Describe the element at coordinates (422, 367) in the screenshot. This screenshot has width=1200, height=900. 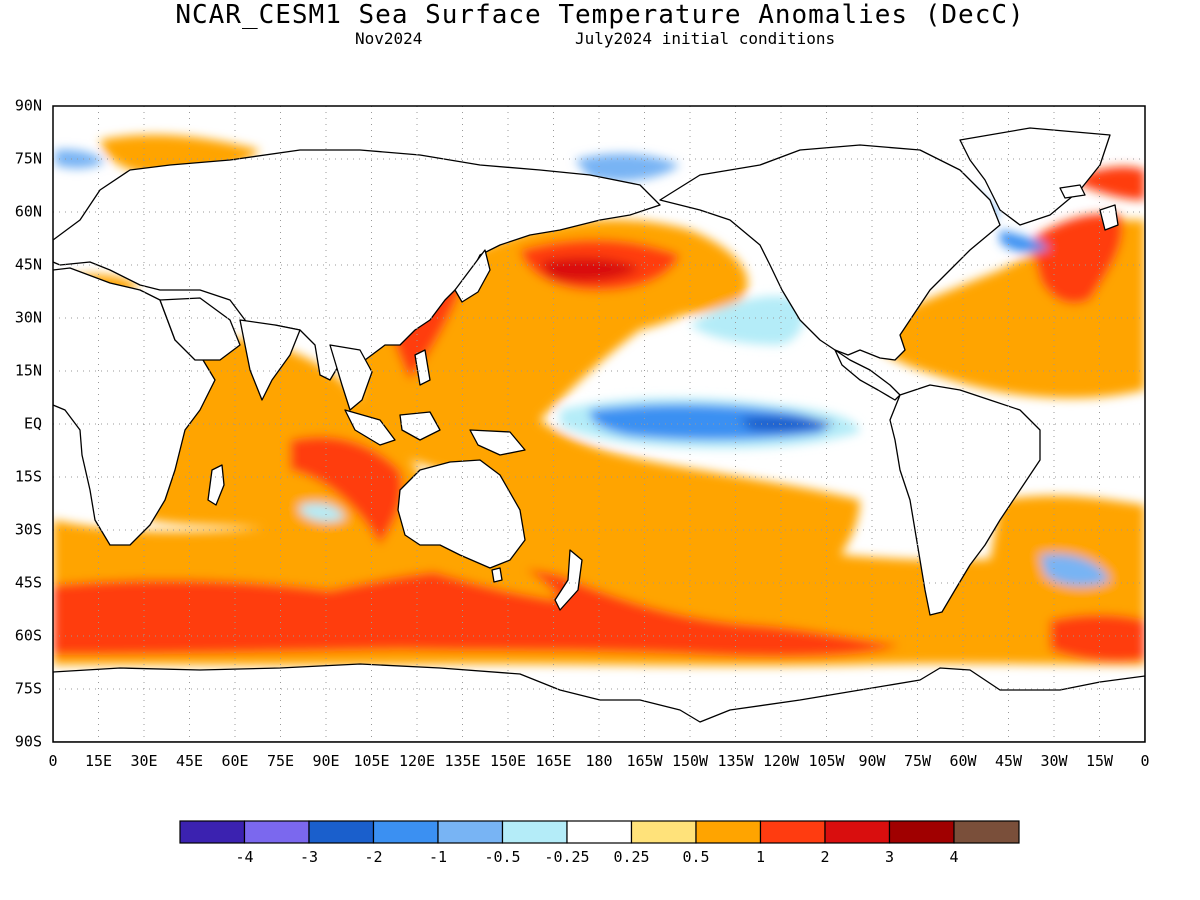
I see `philippines` at that location.